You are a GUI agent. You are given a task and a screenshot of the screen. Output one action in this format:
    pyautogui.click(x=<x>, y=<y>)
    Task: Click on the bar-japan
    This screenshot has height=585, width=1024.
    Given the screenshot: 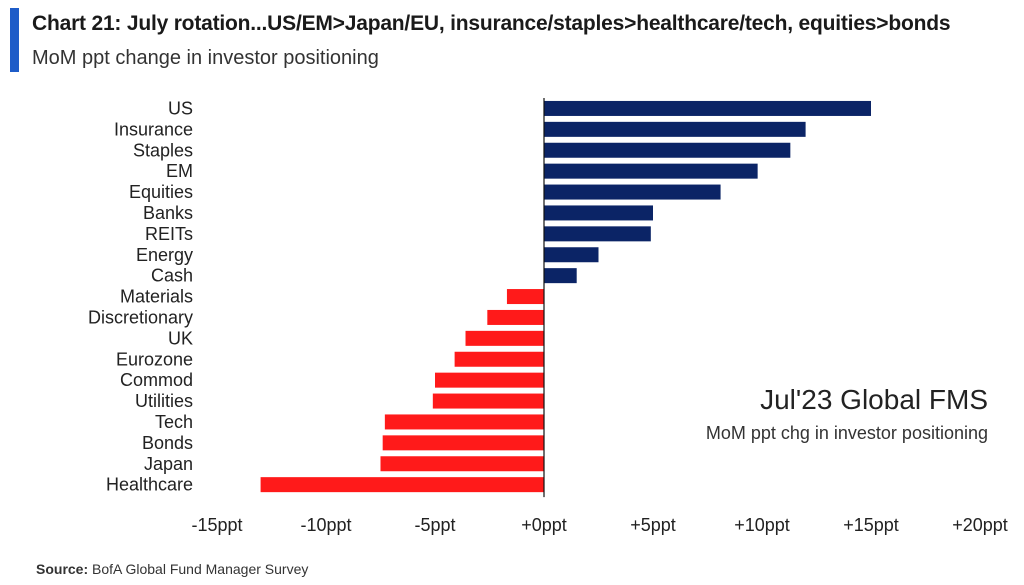 What is the action you would take?
    pyautogui.click(x=462, y=464)
    